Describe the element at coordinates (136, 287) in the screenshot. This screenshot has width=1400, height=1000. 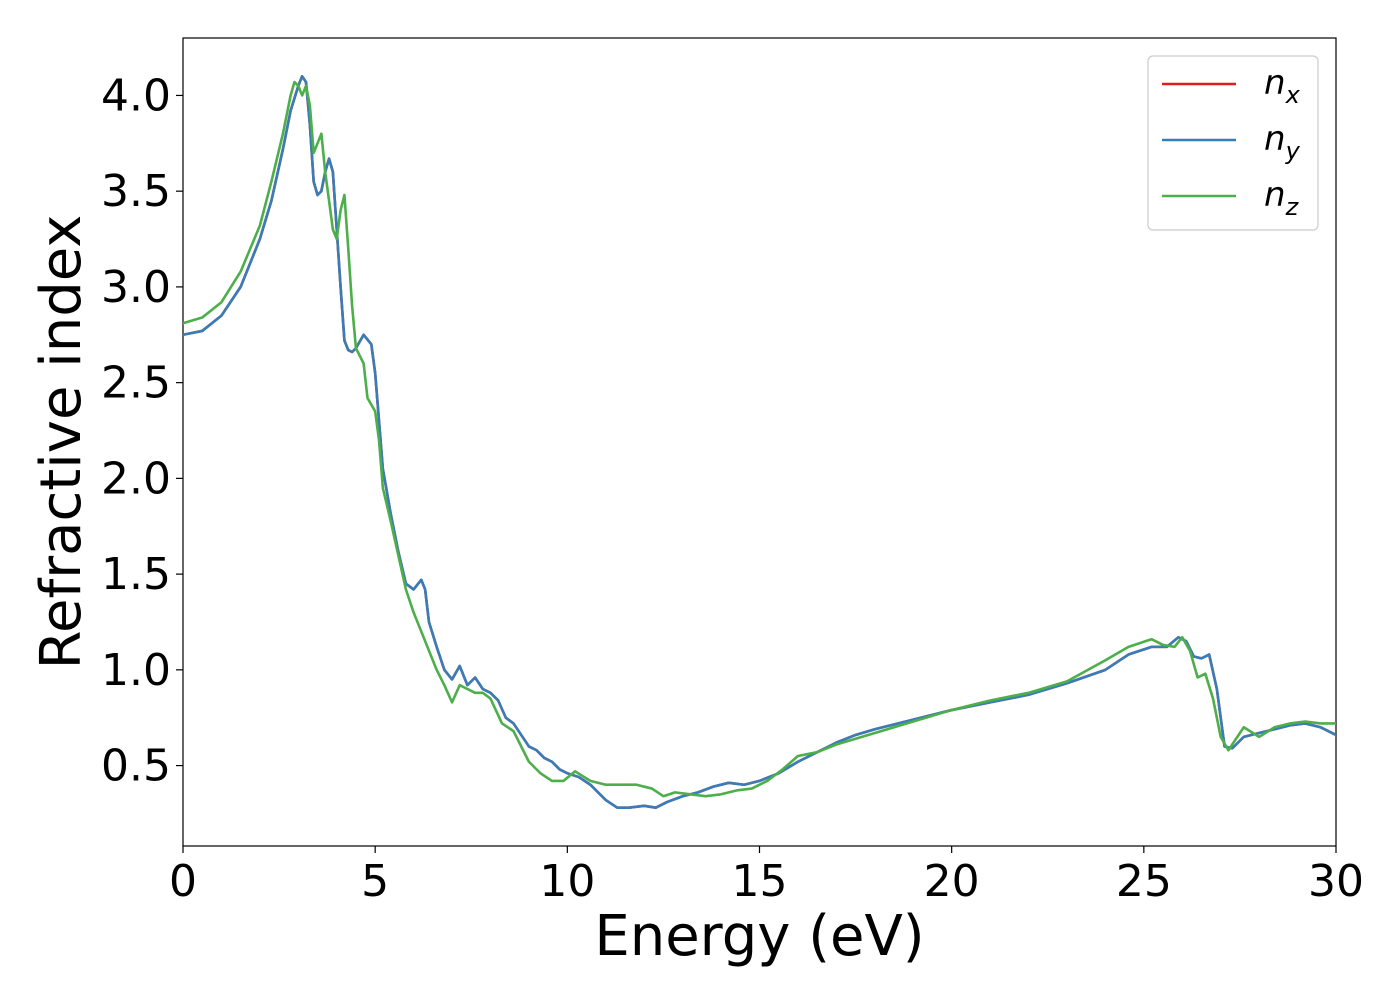
I see `y-tick-label: 3.0` at that location.